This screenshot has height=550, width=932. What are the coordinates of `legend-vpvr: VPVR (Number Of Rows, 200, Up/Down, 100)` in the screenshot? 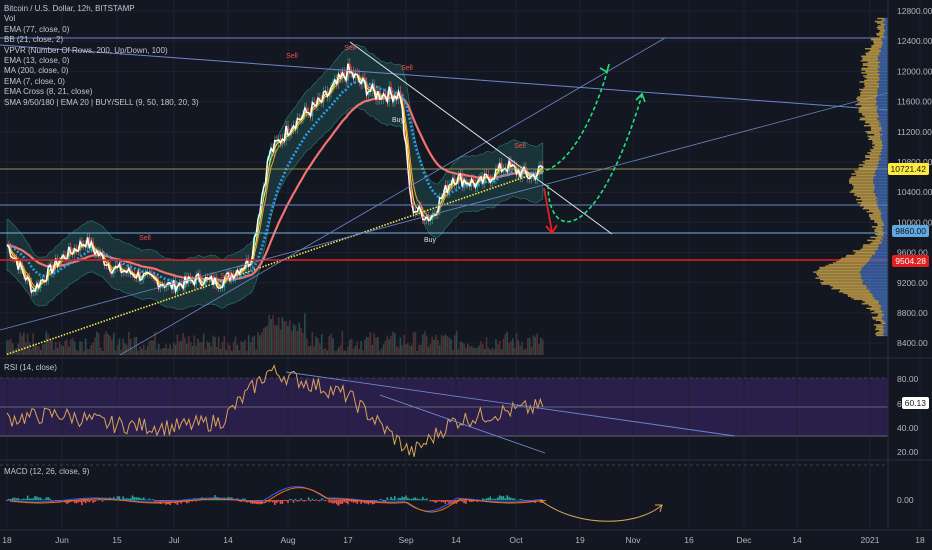 It's located at (86, 50).